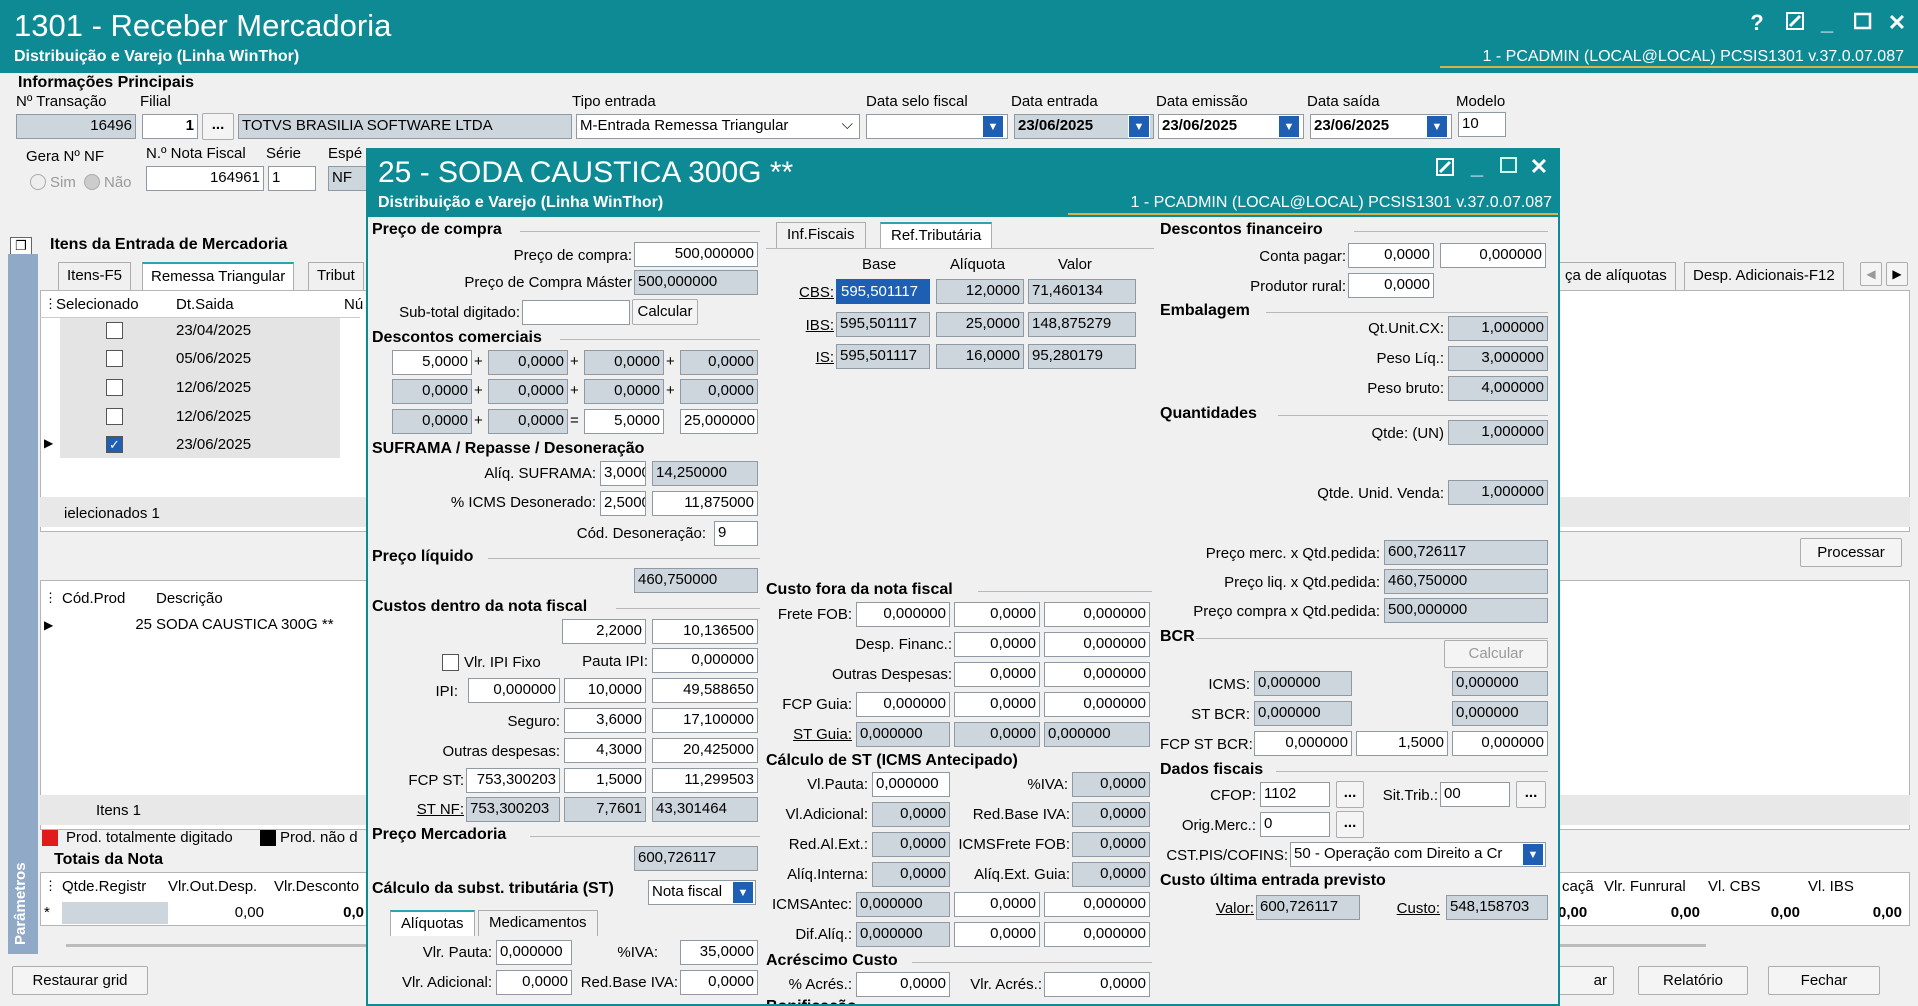  Describe the element at coordinates (336, 276) in the screenshot. I see `tab-tribut: Tribut` at that location.